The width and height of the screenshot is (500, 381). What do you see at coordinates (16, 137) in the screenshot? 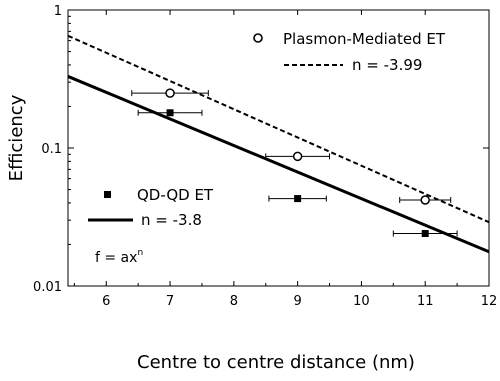
I see `y-axis-title: Efficiency` at bounding box center [16, 137].